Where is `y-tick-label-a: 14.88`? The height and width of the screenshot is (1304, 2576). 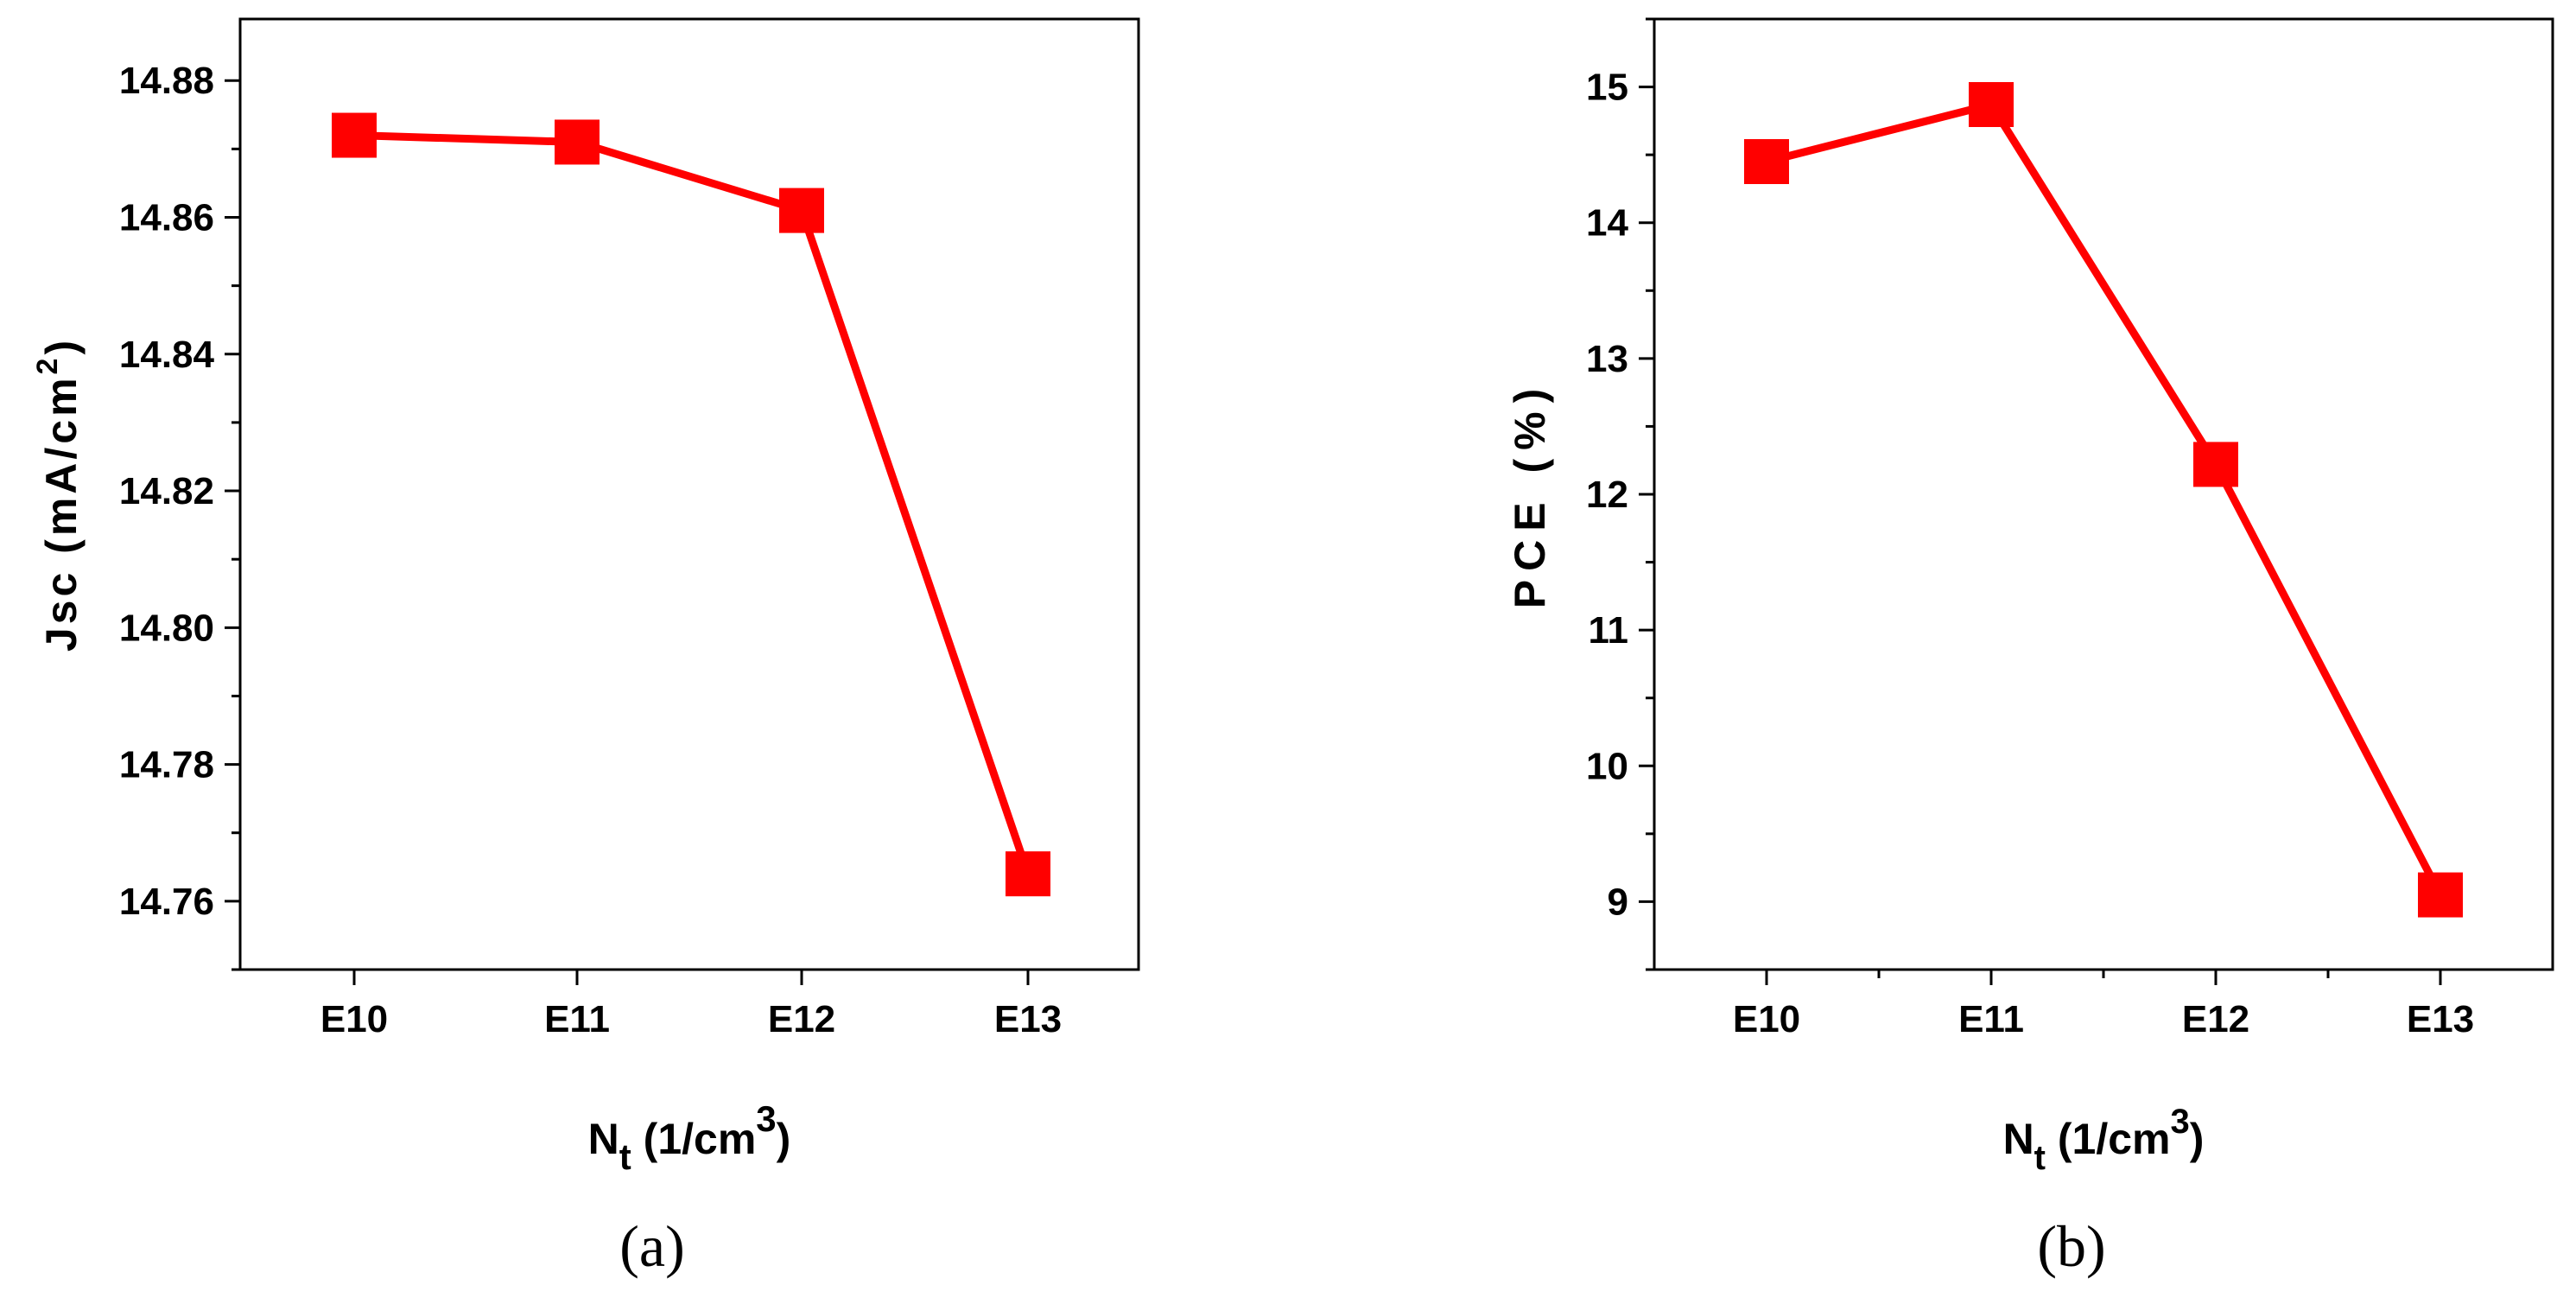
y-tick-label-a: 14.88 is located at coordinates (166, 81).